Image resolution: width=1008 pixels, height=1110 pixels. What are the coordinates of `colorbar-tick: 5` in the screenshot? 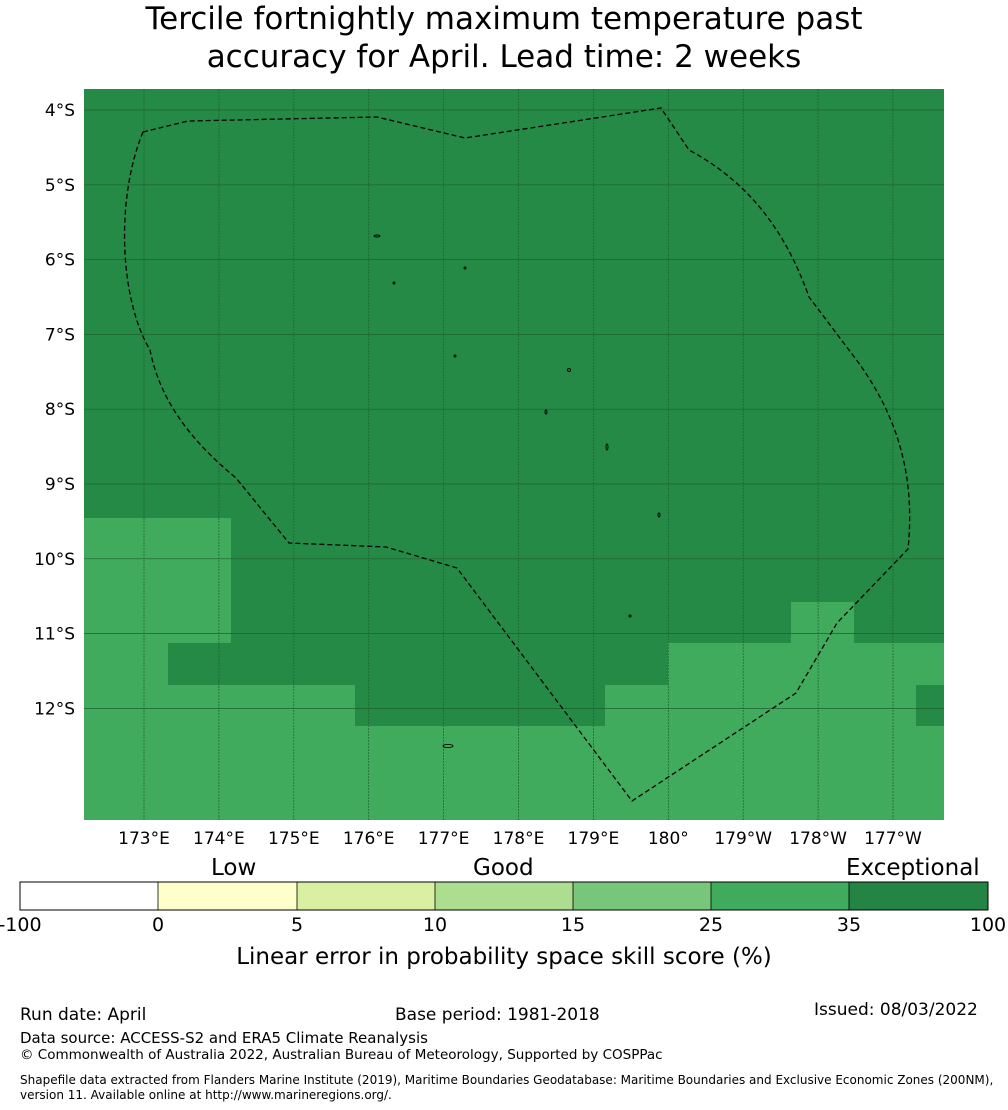 It's located at (297, 925).